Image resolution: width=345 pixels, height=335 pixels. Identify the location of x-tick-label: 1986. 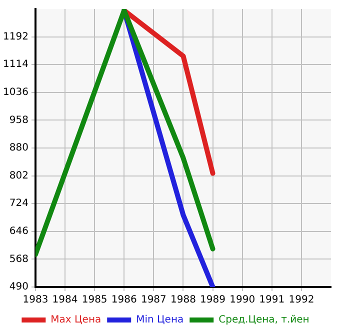
(124, 300).